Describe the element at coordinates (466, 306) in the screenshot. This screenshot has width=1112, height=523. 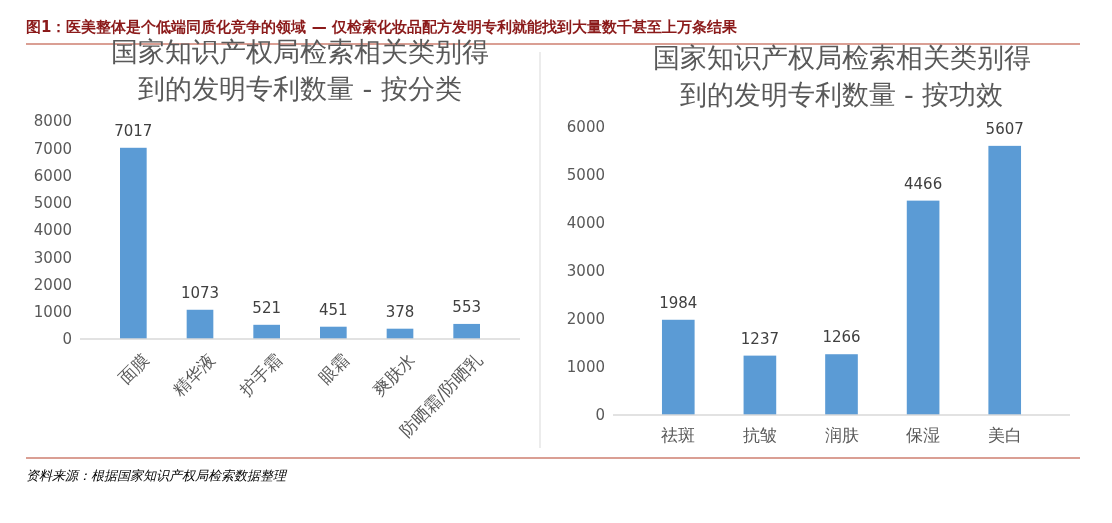
I see `data-label: 553` at that location.